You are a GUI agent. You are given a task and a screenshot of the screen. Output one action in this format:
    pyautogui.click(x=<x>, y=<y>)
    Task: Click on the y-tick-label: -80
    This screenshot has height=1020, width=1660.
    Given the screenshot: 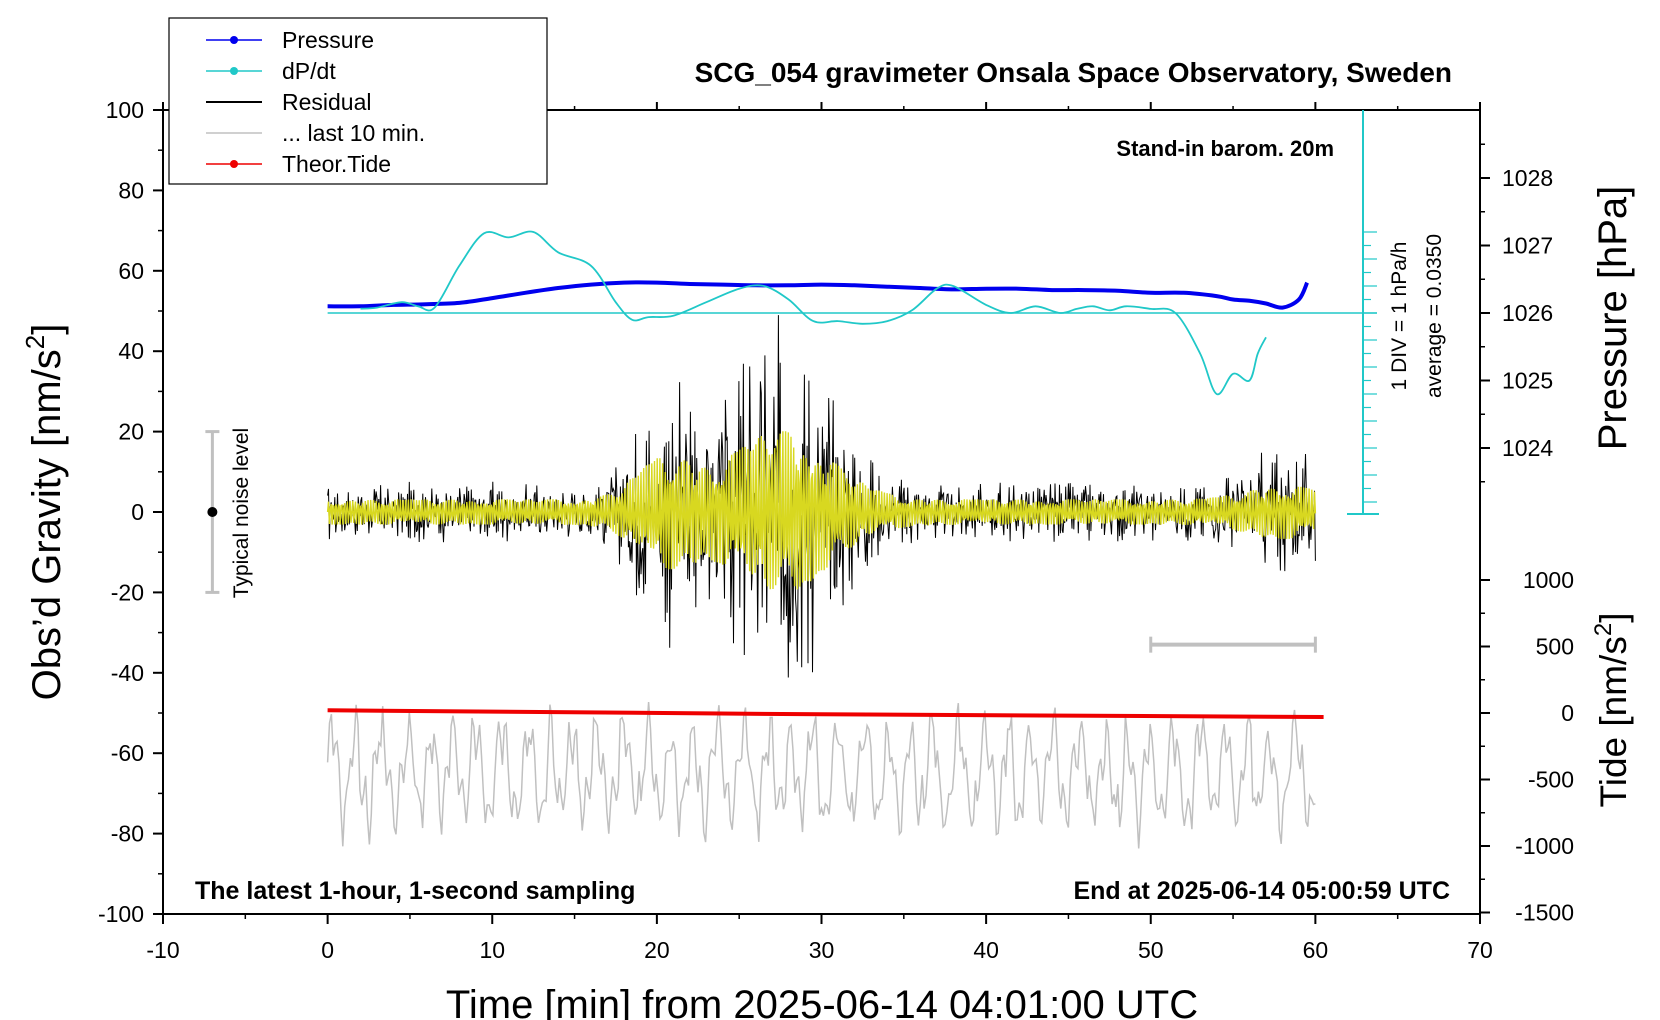 What is the action you would take?
    pyautogui.click(x=127, y=834)
    